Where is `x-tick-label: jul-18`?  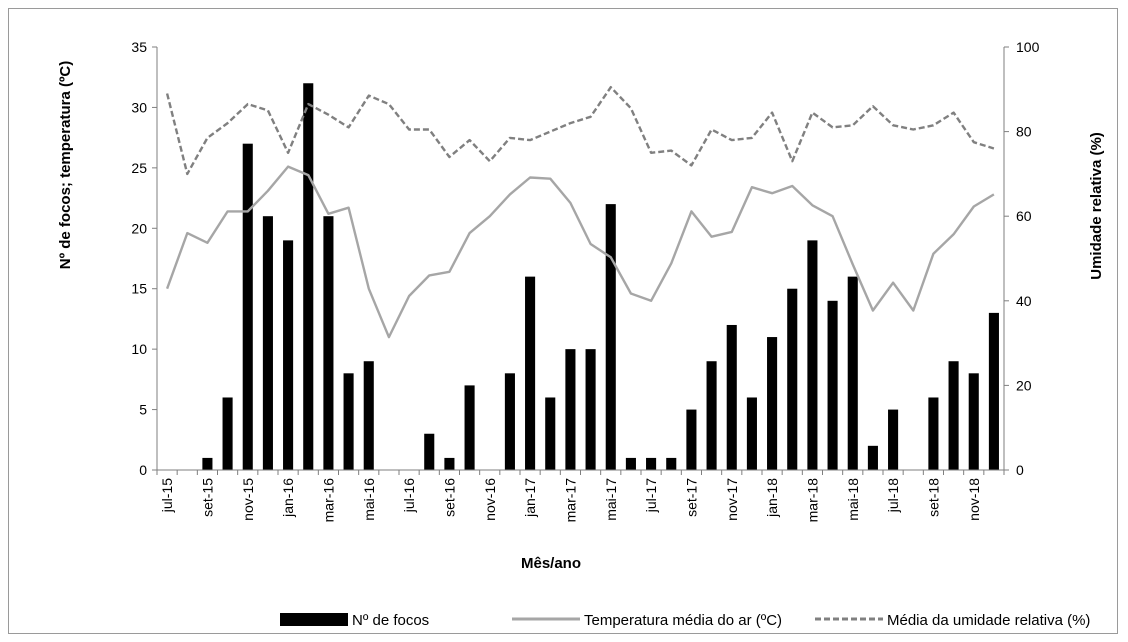 x-tick-label: jul-18 is located at coordinates (893, 495).